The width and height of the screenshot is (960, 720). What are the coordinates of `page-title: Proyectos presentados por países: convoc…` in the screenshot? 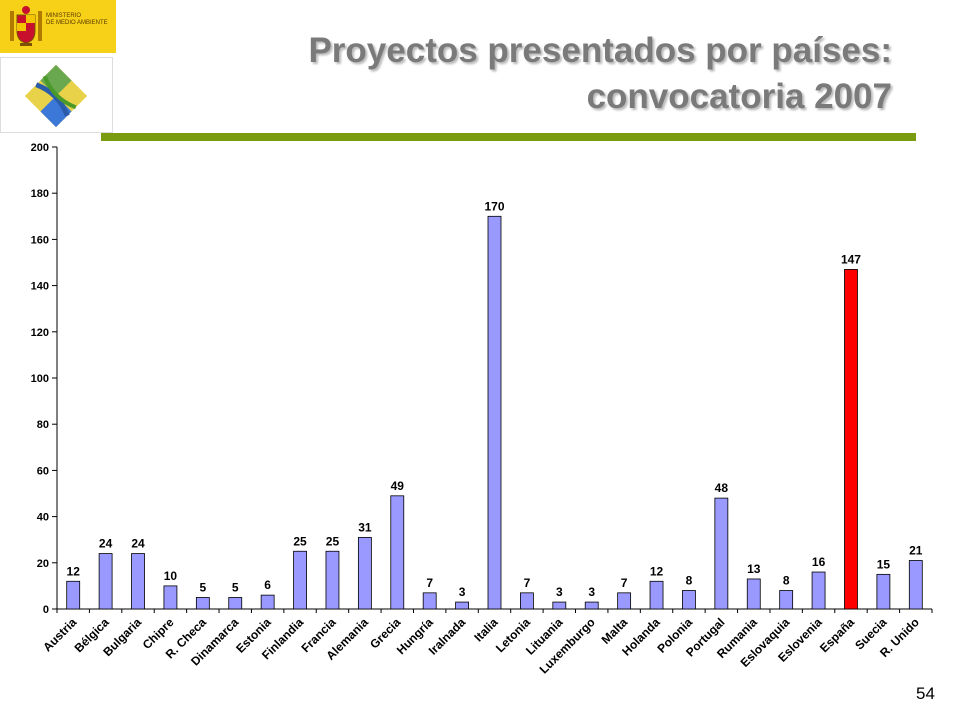 It's located at (600, 74).